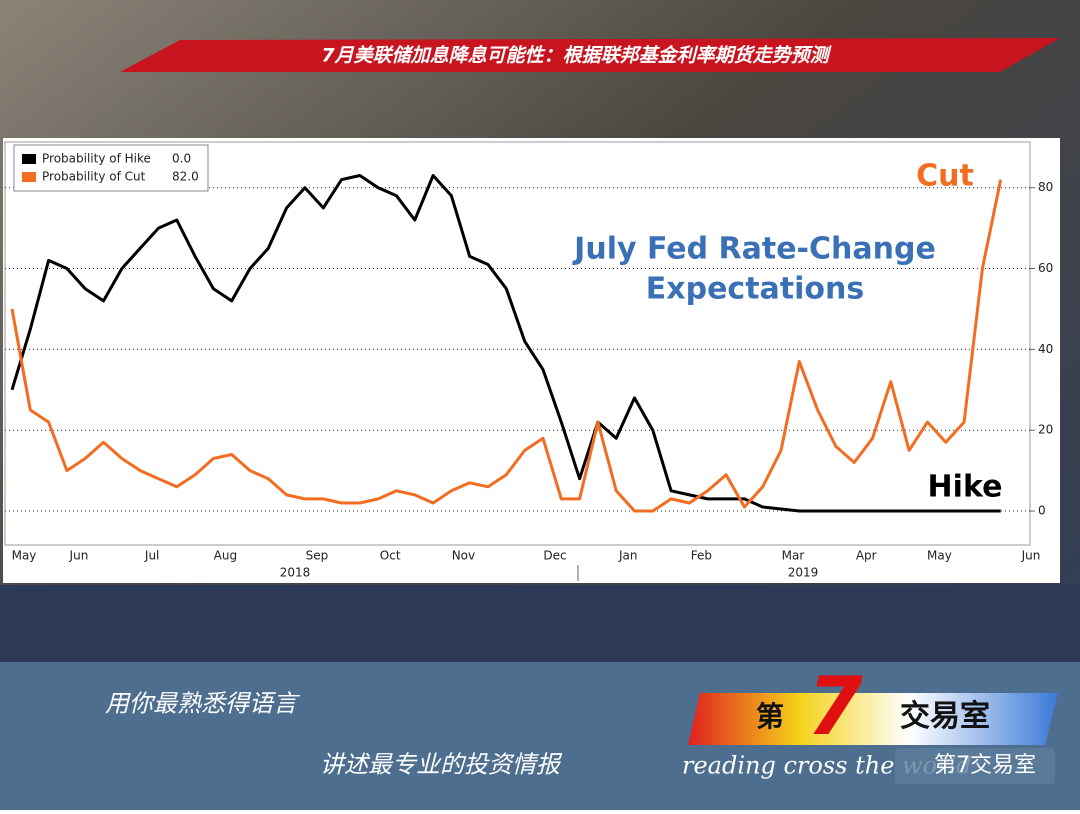 This screenshot has width=1080, height=814. I want to click on photo-strip, so click(540, 625).